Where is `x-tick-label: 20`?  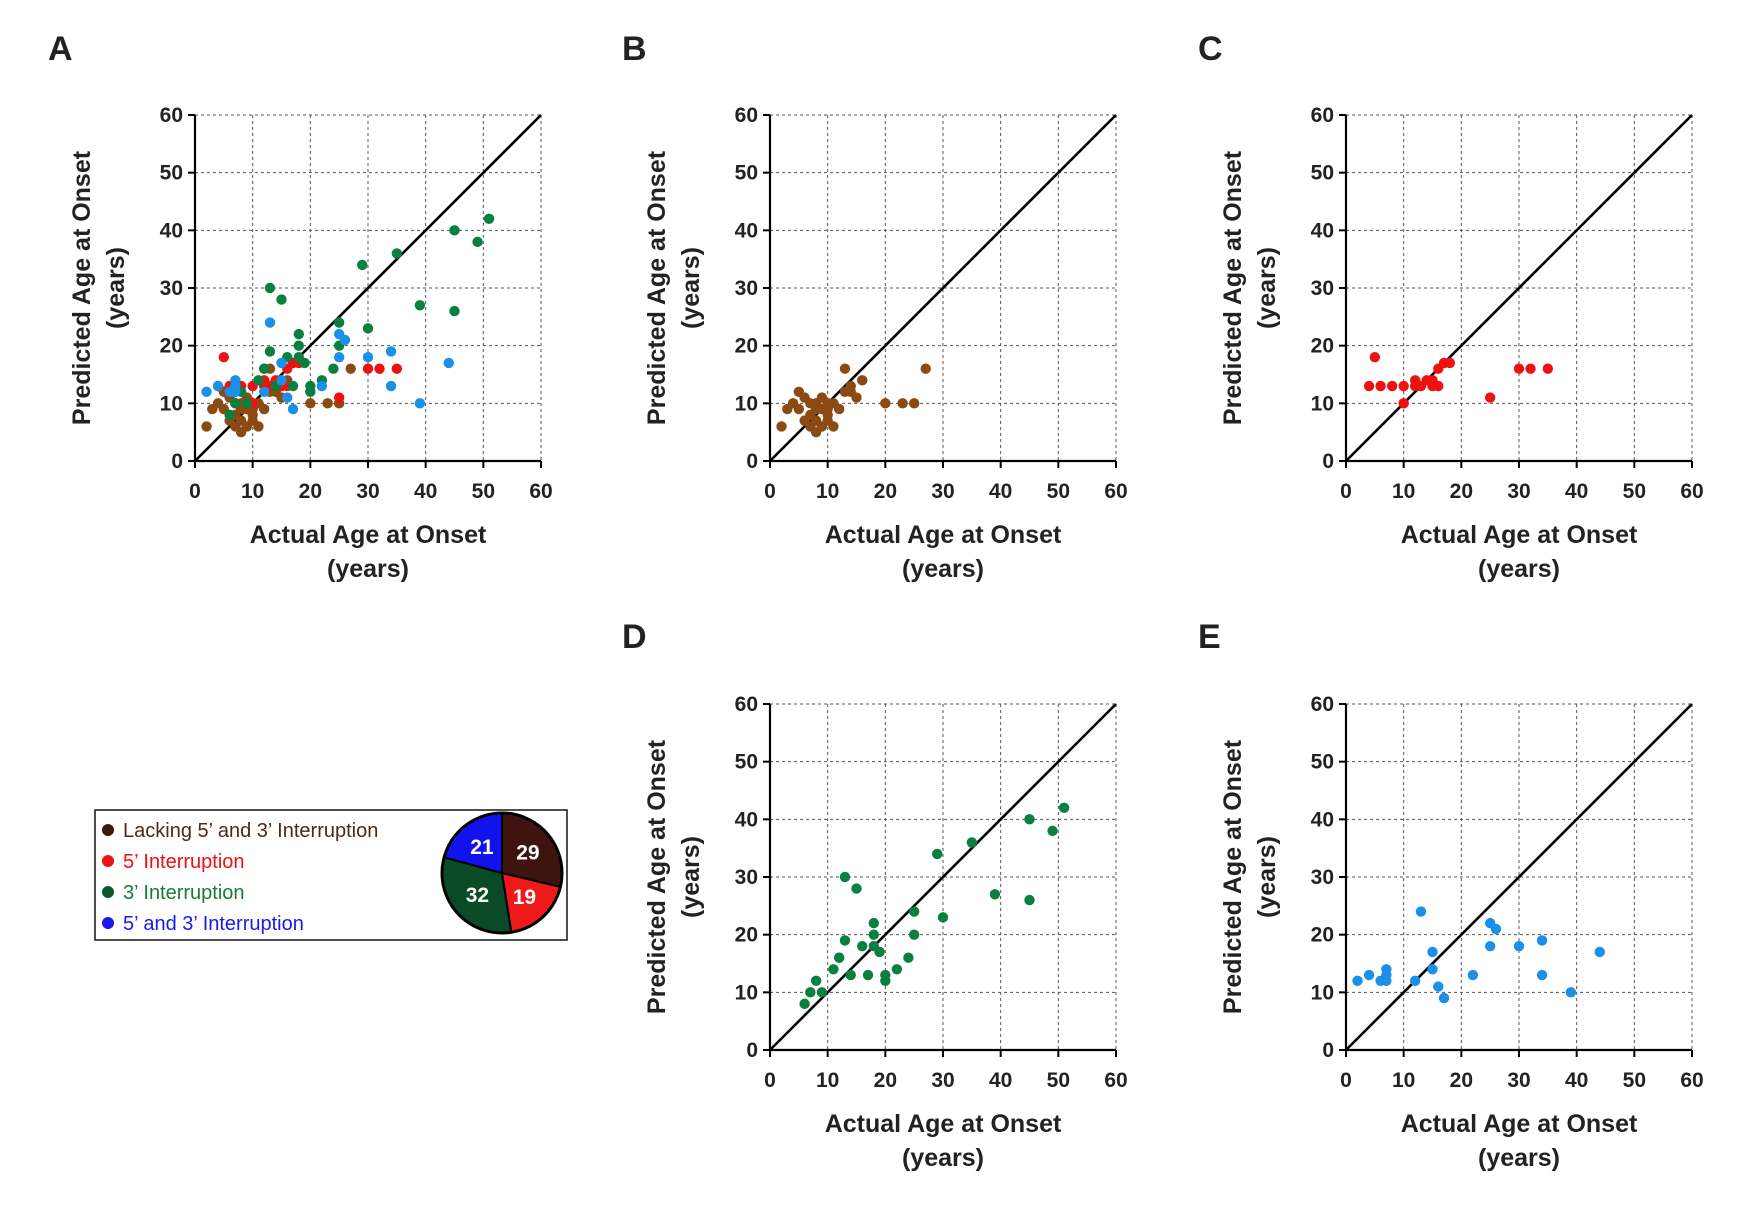 x-tick-label: 20 is located at coordinates (1461, 491).